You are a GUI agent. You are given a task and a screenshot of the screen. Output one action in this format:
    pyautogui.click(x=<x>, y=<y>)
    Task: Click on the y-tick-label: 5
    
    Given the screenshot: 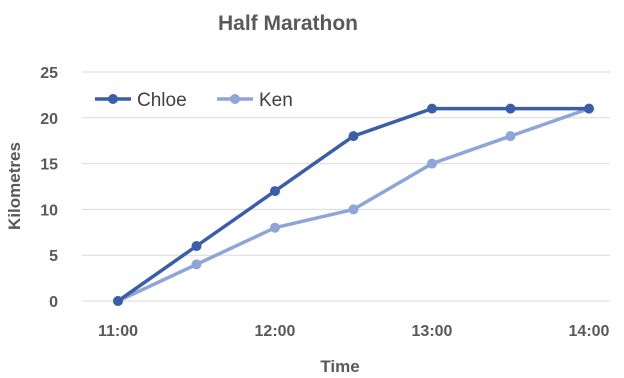 What is the action you would take?
    pyautogui.click(x=53, y=256)
    